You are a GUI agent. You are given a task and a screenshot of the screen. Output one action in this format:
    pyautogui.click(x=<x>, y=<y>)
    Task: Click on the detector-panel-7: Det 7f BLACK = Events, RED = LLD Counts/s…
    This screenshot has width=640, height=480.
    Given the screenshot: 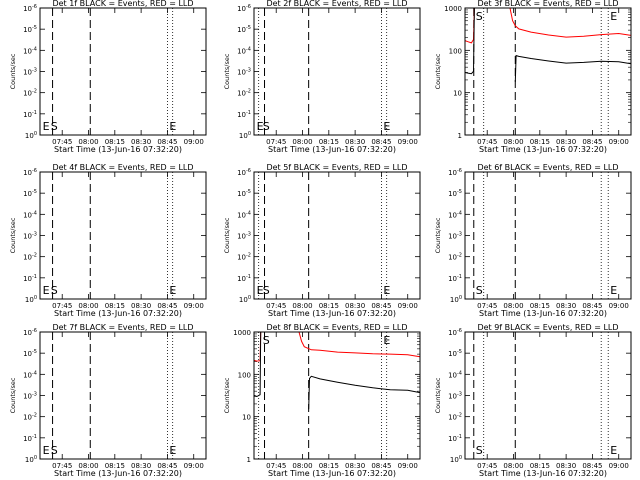 What is the action you would take?
    pyautogui.click(x=108, y=400)
    